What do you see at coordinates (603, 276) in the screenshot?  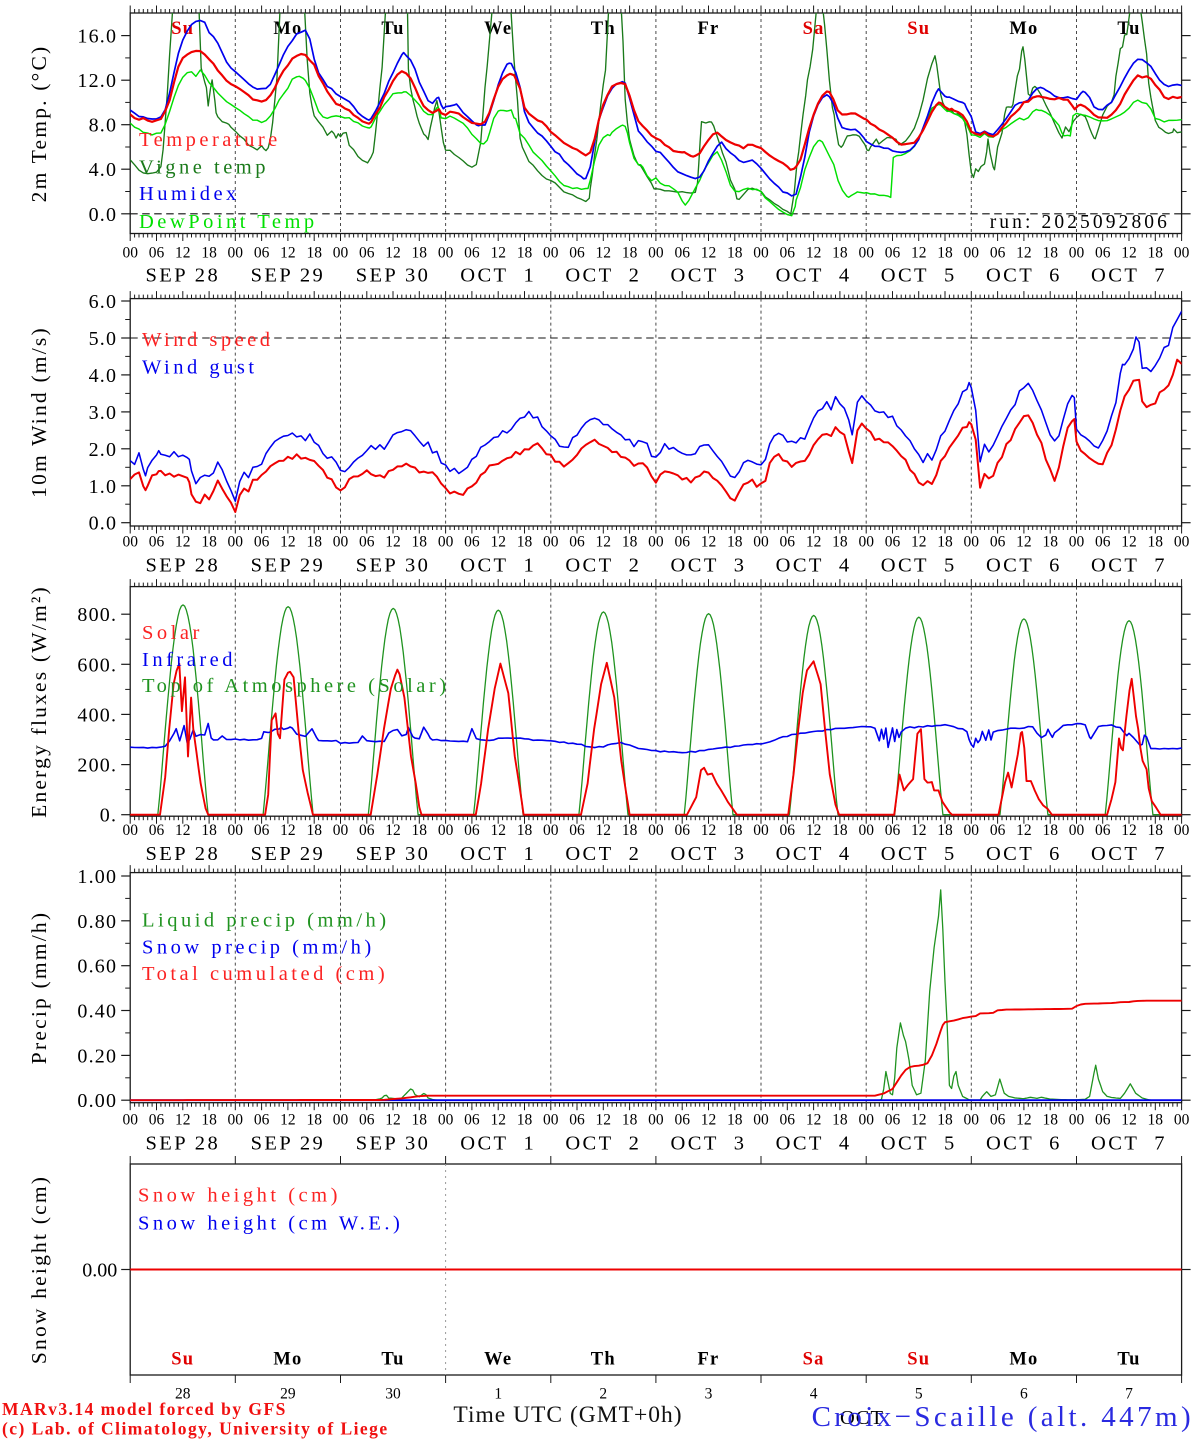 I see `svg-text: OCT 2` at bounding box center [603, 276].